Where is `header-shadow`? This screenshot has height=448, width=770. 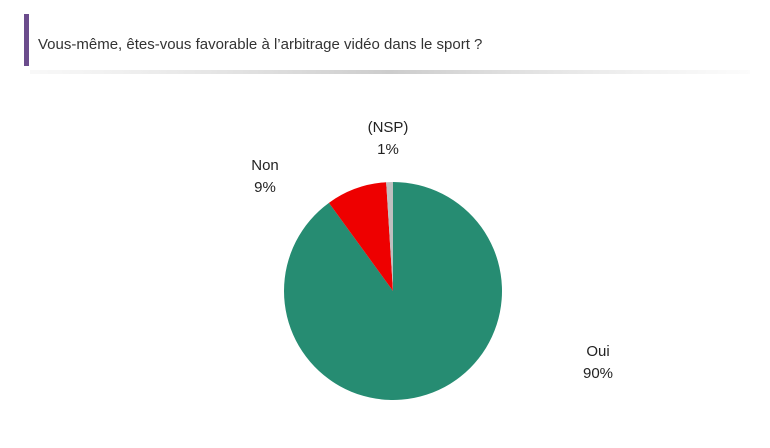 header-shadow is located at coordinates (390, 72).